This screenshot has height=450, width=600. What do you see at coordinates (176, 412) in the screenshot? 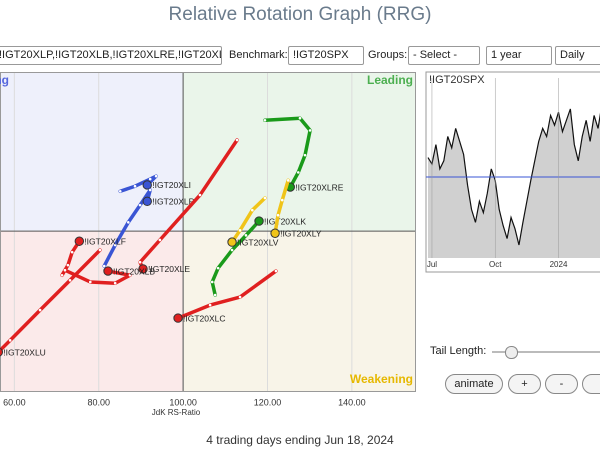
I see `x-axis-label: JdK RS-Ratio` at bounding box center [176, 412].